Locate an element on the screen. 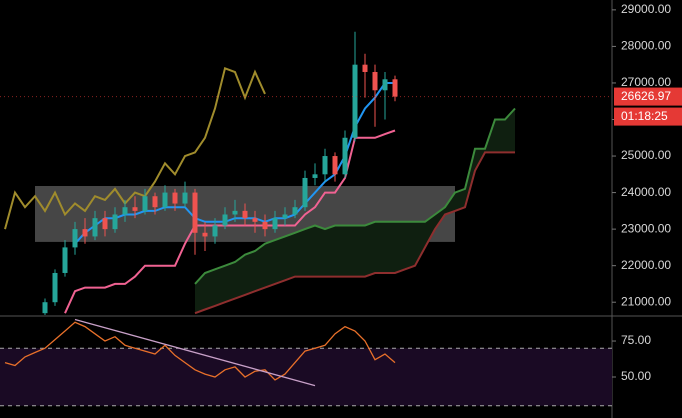 This screenshot has width=682, height=418. y-tick-label: 27000.00 is located at coordinates (646, 82).